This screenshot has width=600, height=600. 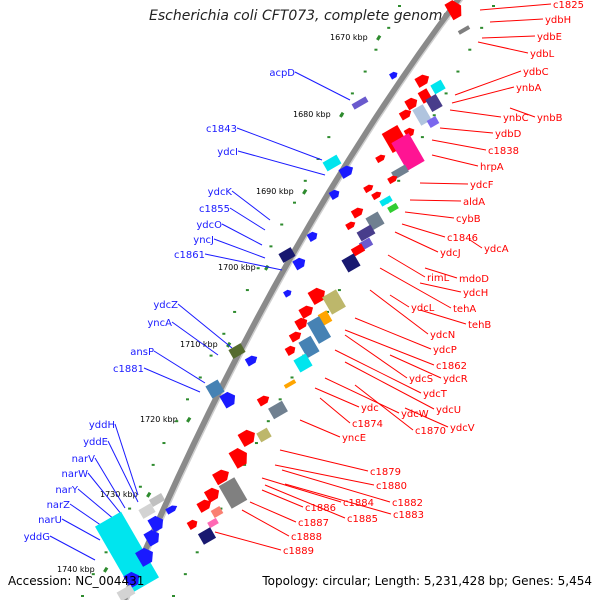 What do you see at coordinates (95, 442) in the screenshot?
I see `gene-label-left: yddE` at bounding box center [95, 442].